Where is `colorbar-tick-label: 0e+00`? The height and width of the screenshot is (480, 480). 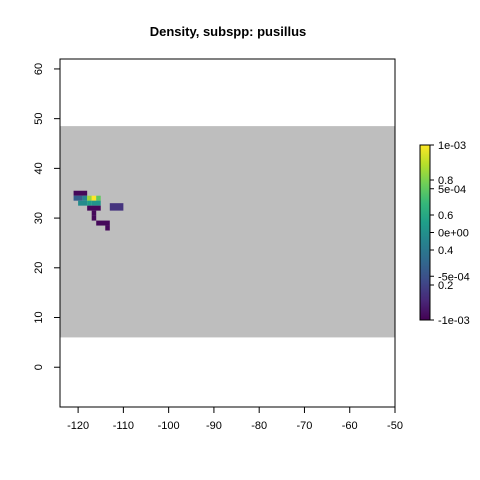
colorbar-tick-label: 0e+00 is located at coordinates (453, 234).